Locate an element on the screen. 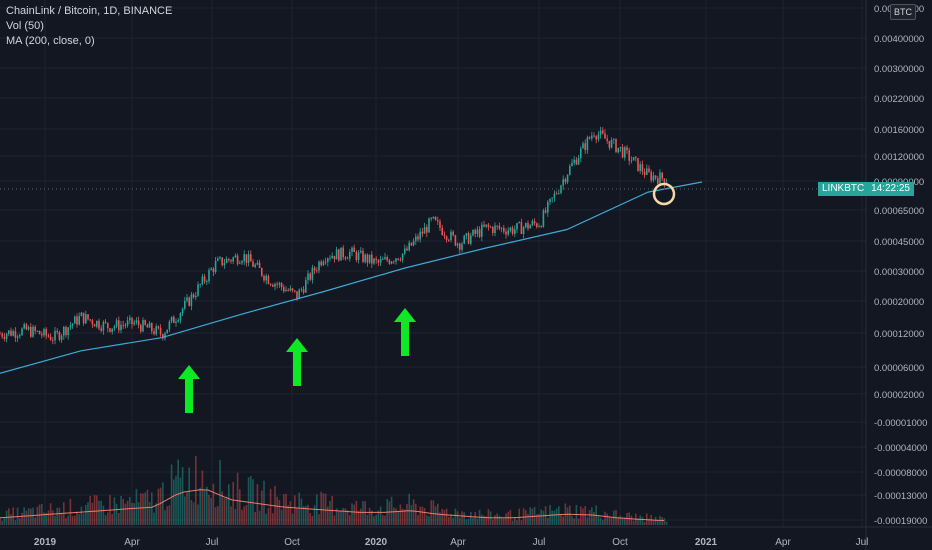 The width and height of the screenshot is (932, 550). y-tick-label: -0.00019000 is located at coordinates (900, 521).